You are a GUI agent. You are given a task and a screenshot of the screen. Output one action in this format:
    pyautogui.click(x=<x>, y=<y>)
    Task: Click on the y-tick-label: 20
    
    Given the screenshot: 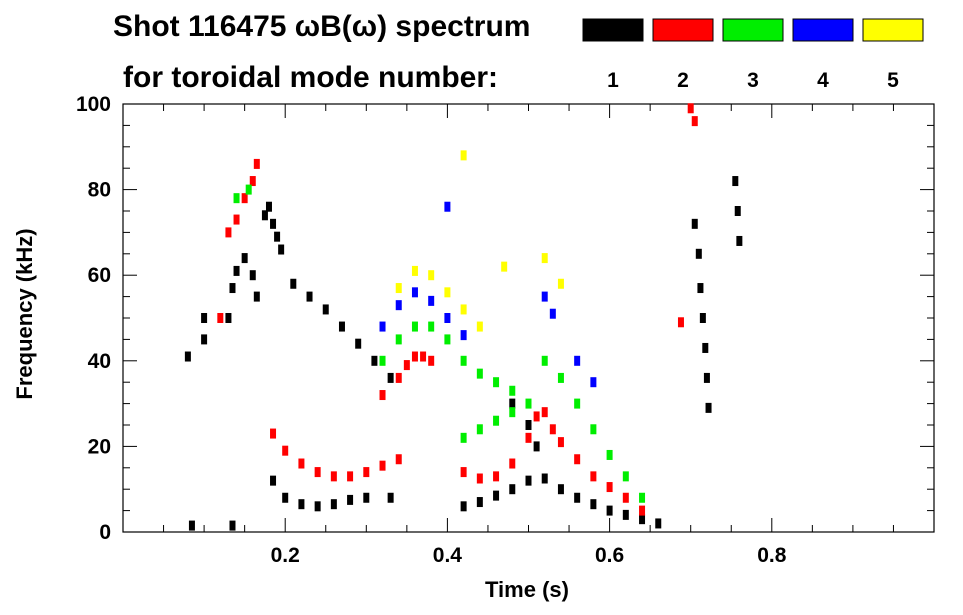 What is the action you would take?
    pyautogui.click(x=99, y=446)
    